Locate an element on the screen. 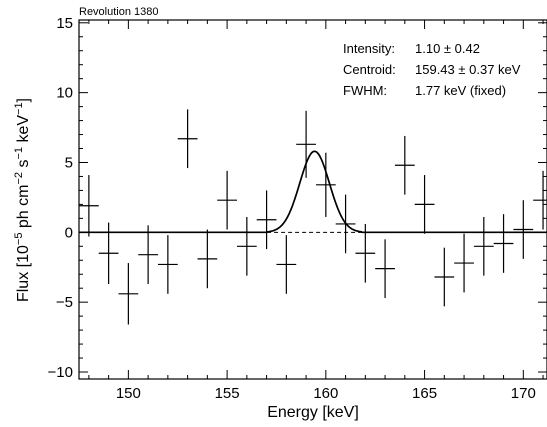 Image resolution: width=547 pixels, height=427 pixels. chart-title: Revolution 1380 is located at coordinates (119, 12).